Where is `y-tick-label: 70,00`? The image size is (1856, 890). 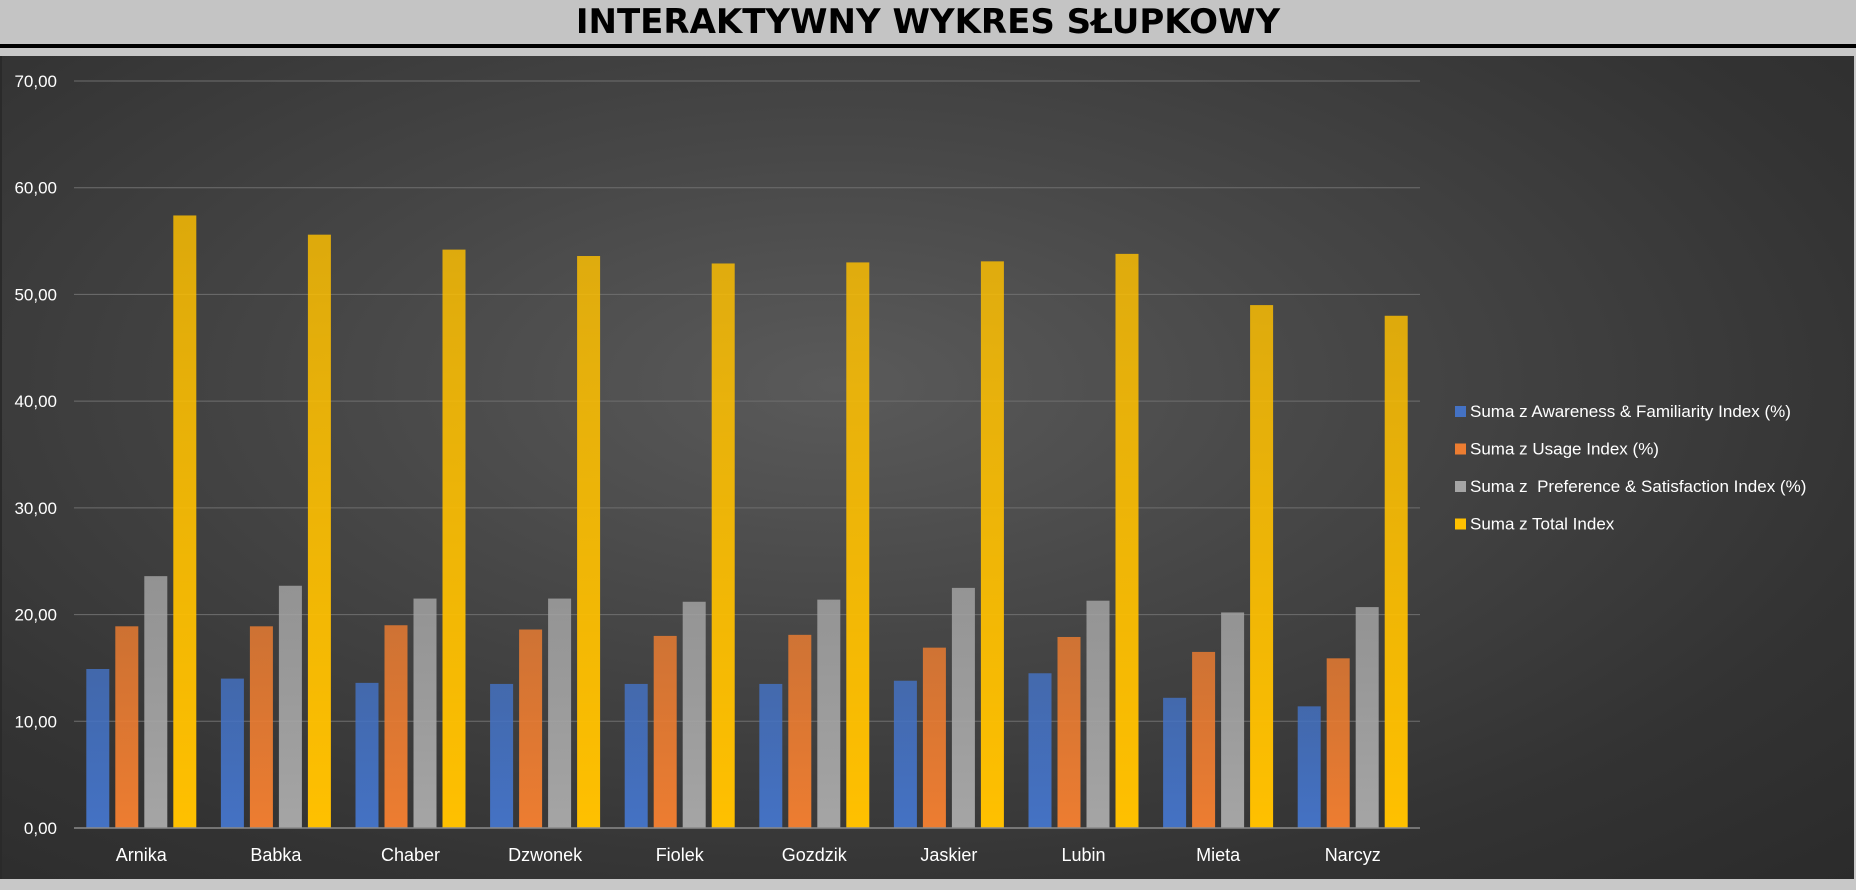 y-tick-label: 70,00 is located at coordinates (35, 81).